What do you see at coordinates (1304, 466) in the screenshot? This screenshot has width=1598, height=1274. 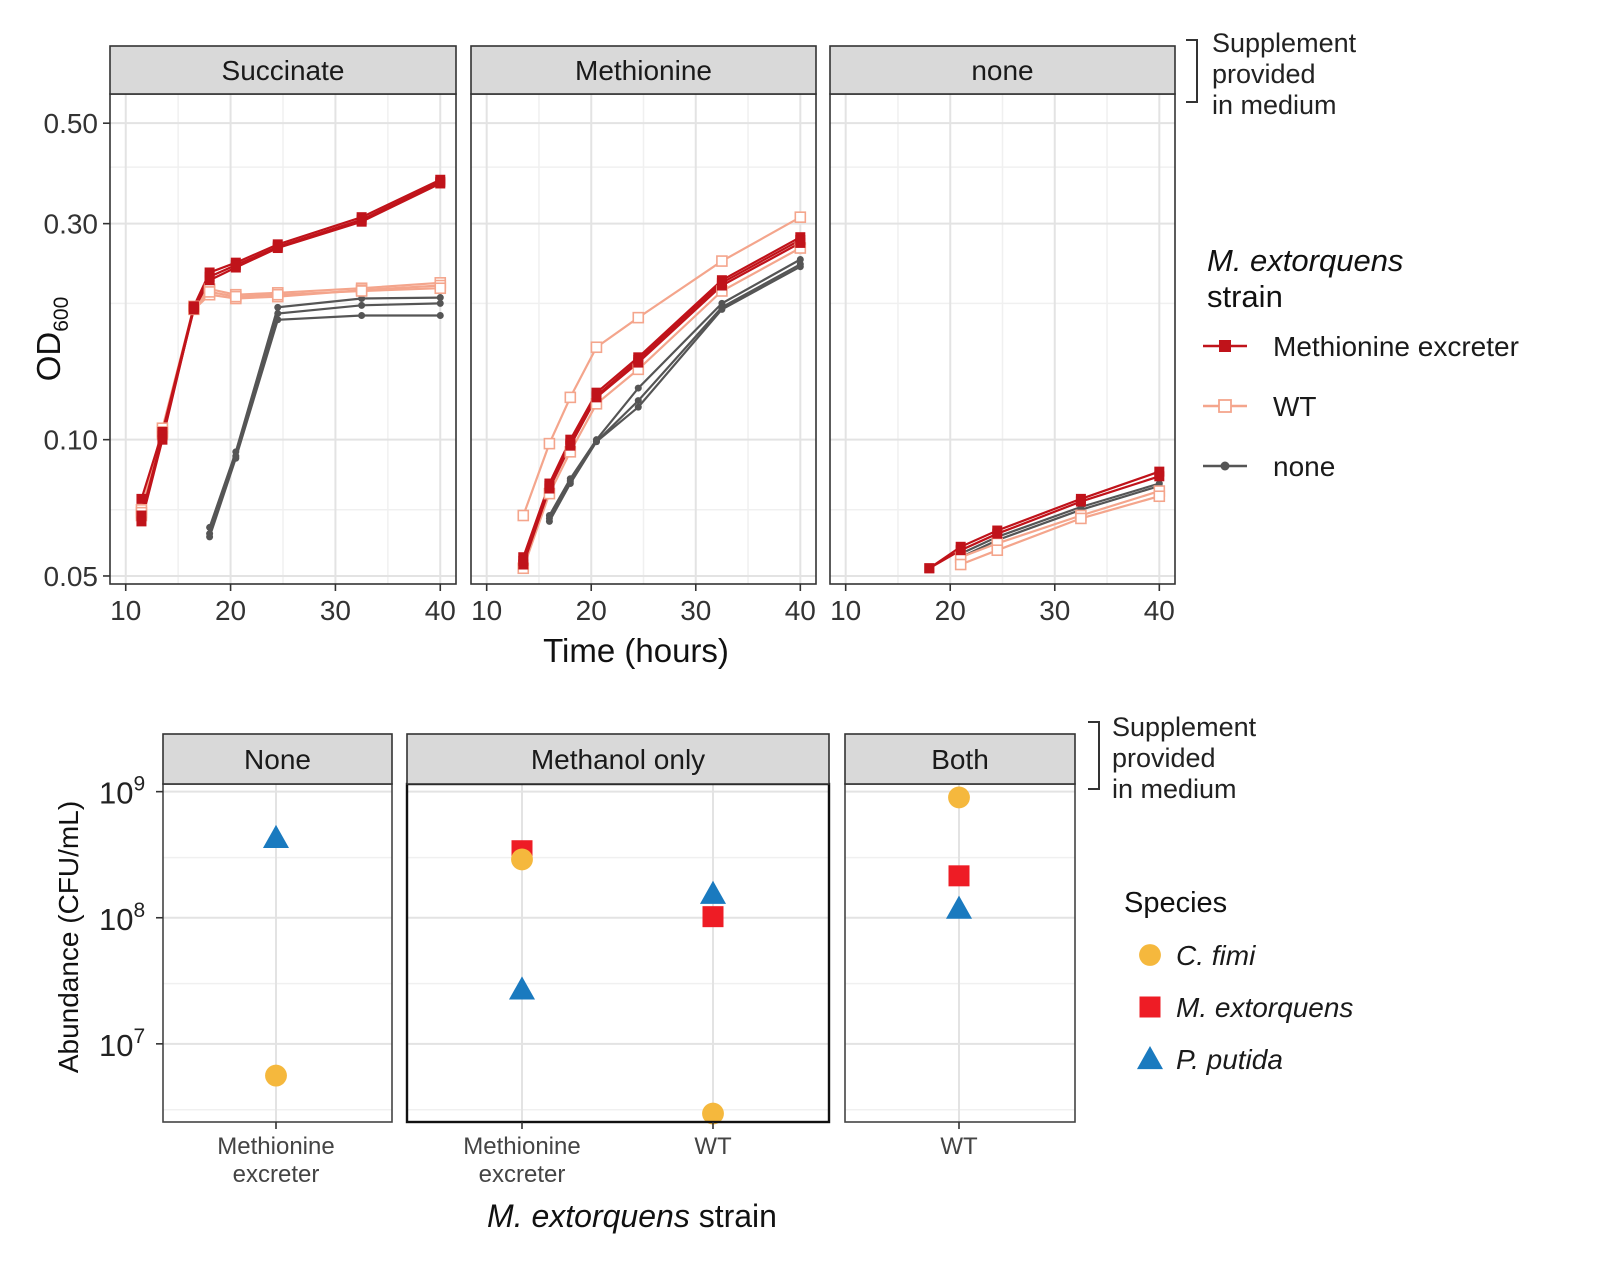 I see `legend-label: none` at bounding box center [1304, 466].